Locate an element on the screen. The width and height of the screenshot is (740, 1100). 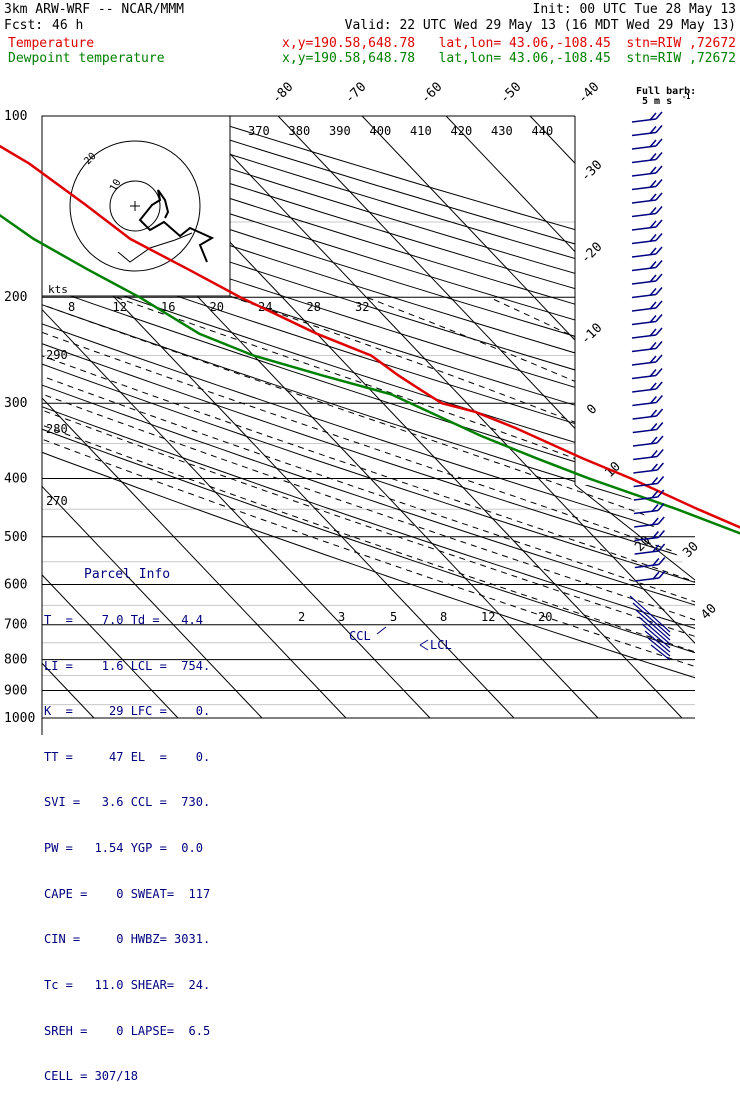
barb-key: Full barb: 5 m s -1 is located at coordinates (666, 96).